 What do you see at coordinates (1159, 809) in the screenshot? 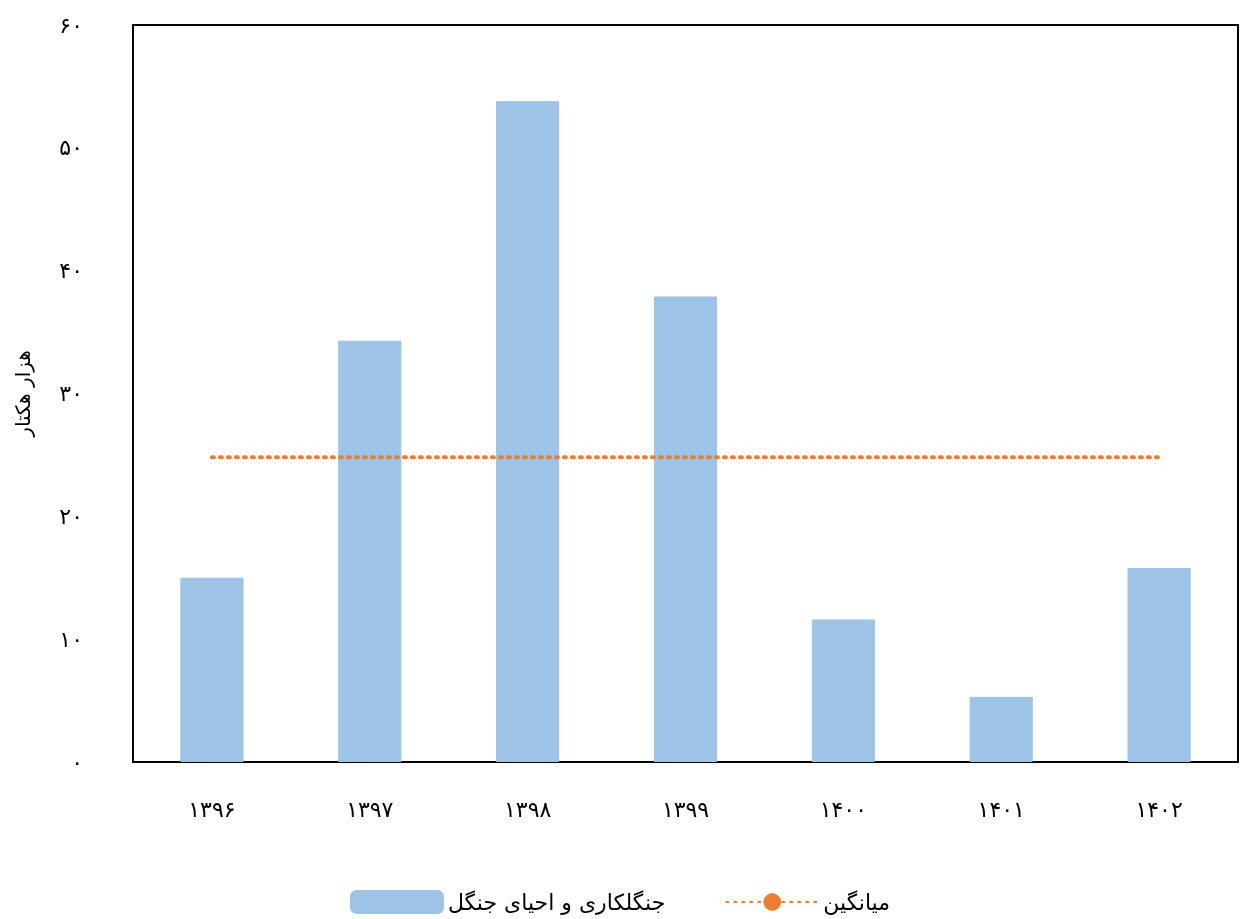
I see `x-tick-label: ۱۴۰۲` at bounding box center [1159, 809].